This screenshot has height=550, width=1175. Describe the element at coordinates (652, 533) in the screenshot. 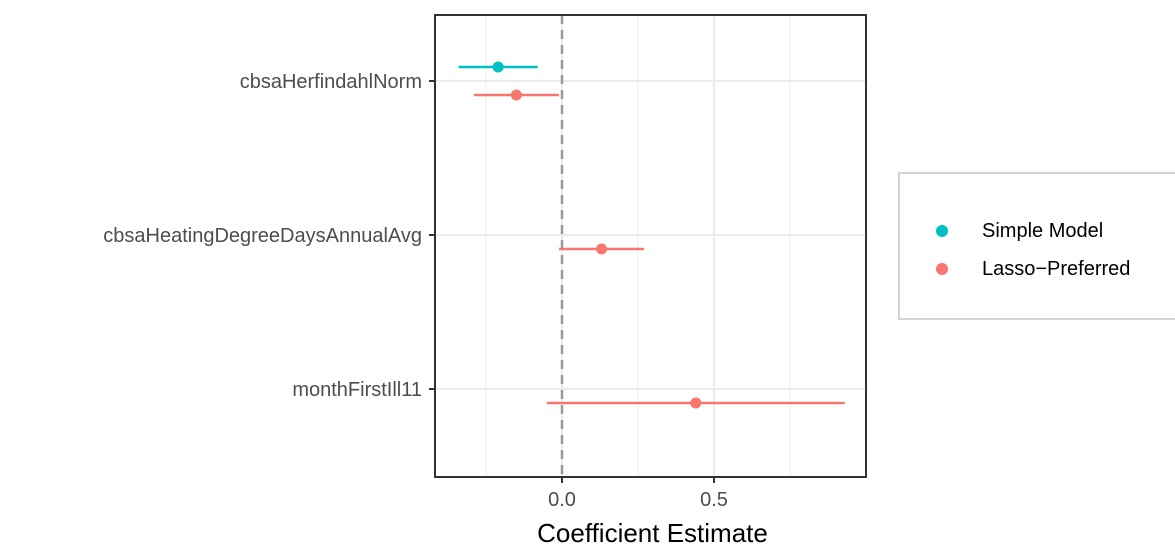

I see `x-axis-title: Coefficient Estimate` at that location.